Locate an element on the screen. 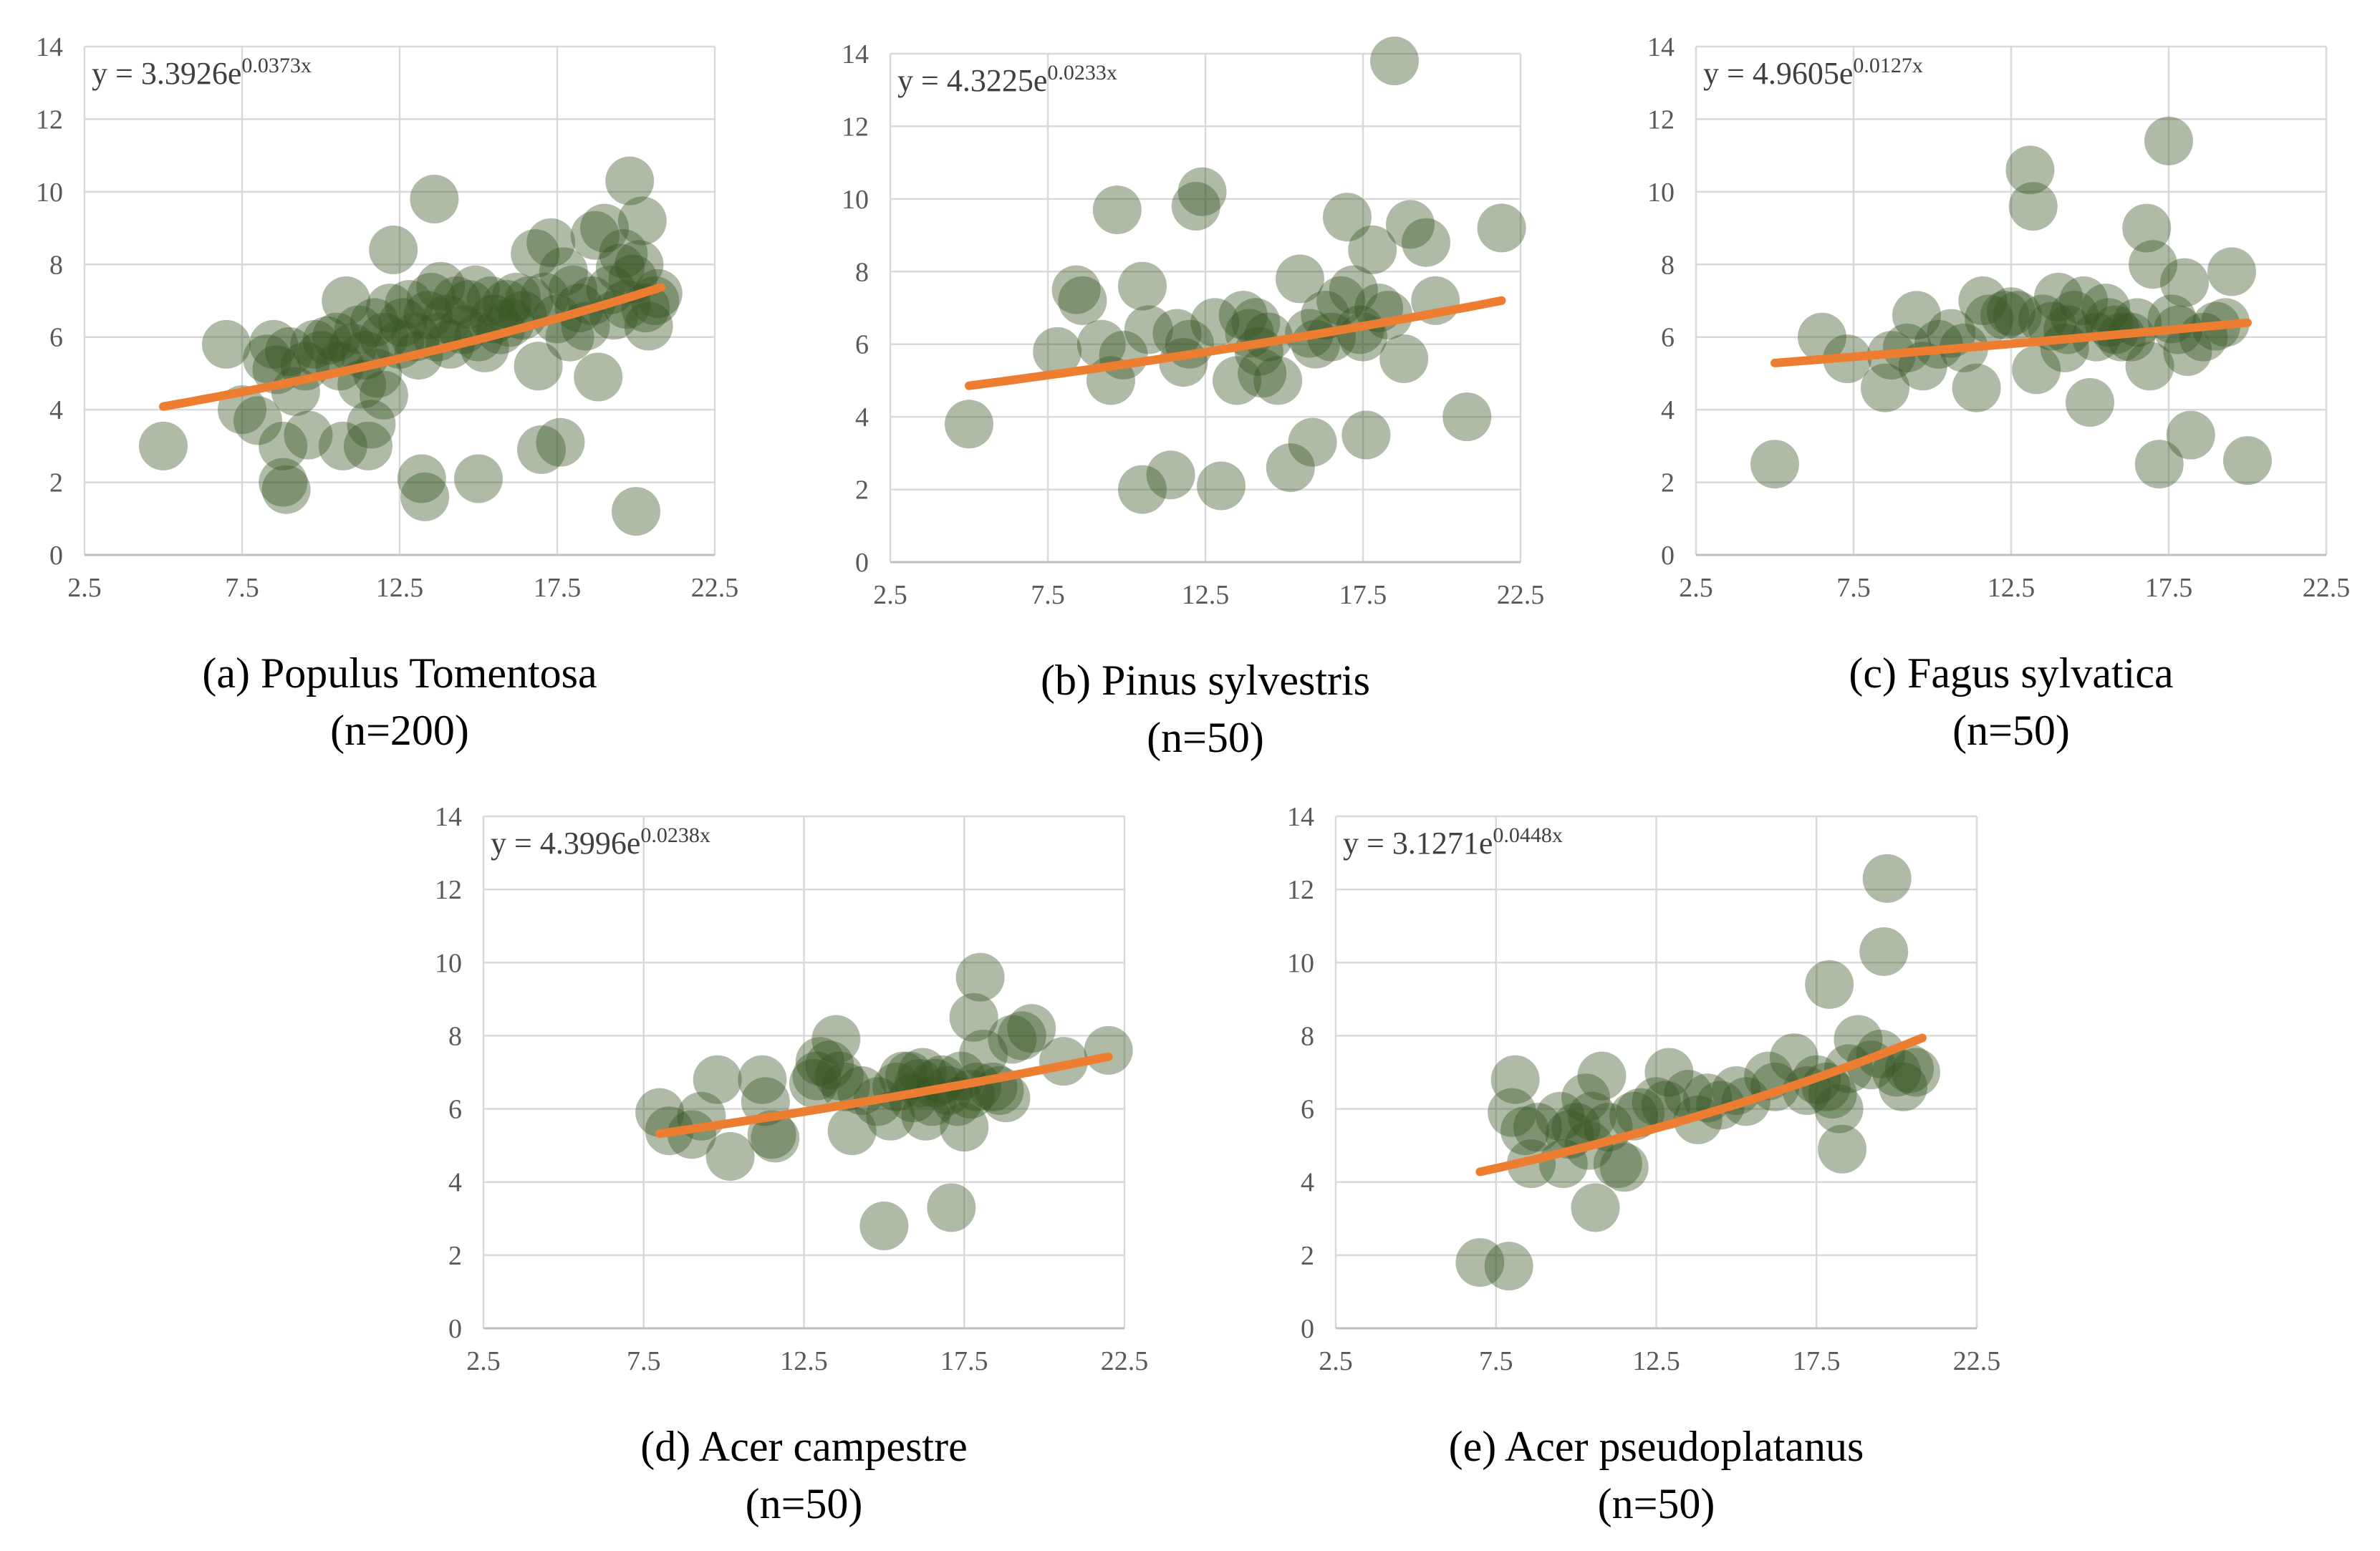  chart-caption: (e) Acer pseudoplatanus is located at coordinates (1656, 1447).